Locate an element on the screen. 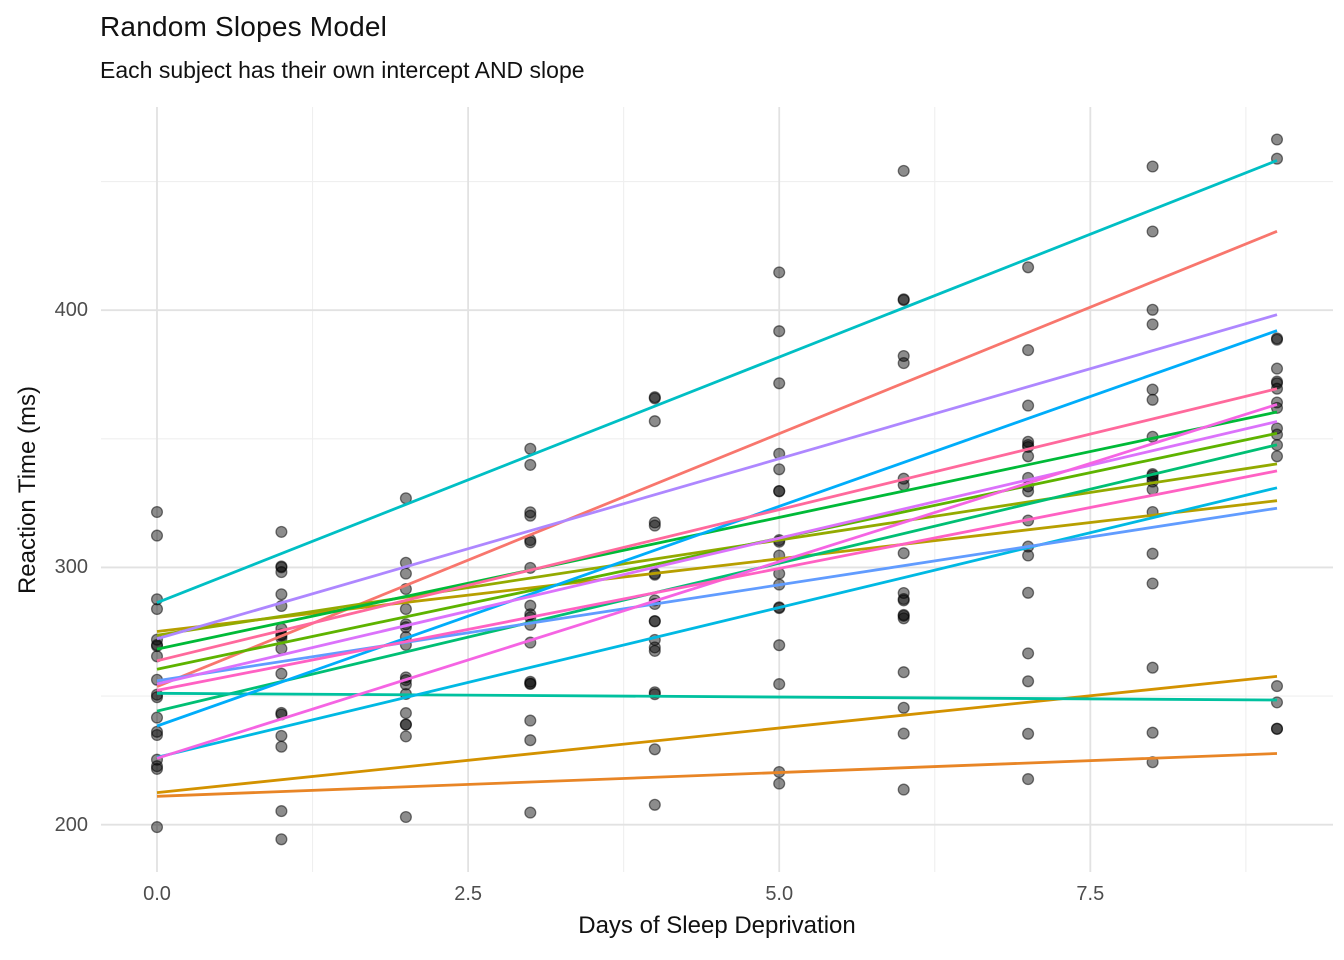 This screenshot has height=960, width=1344. x-tick-label: 7.5 is located at coordinates (1090, 894).